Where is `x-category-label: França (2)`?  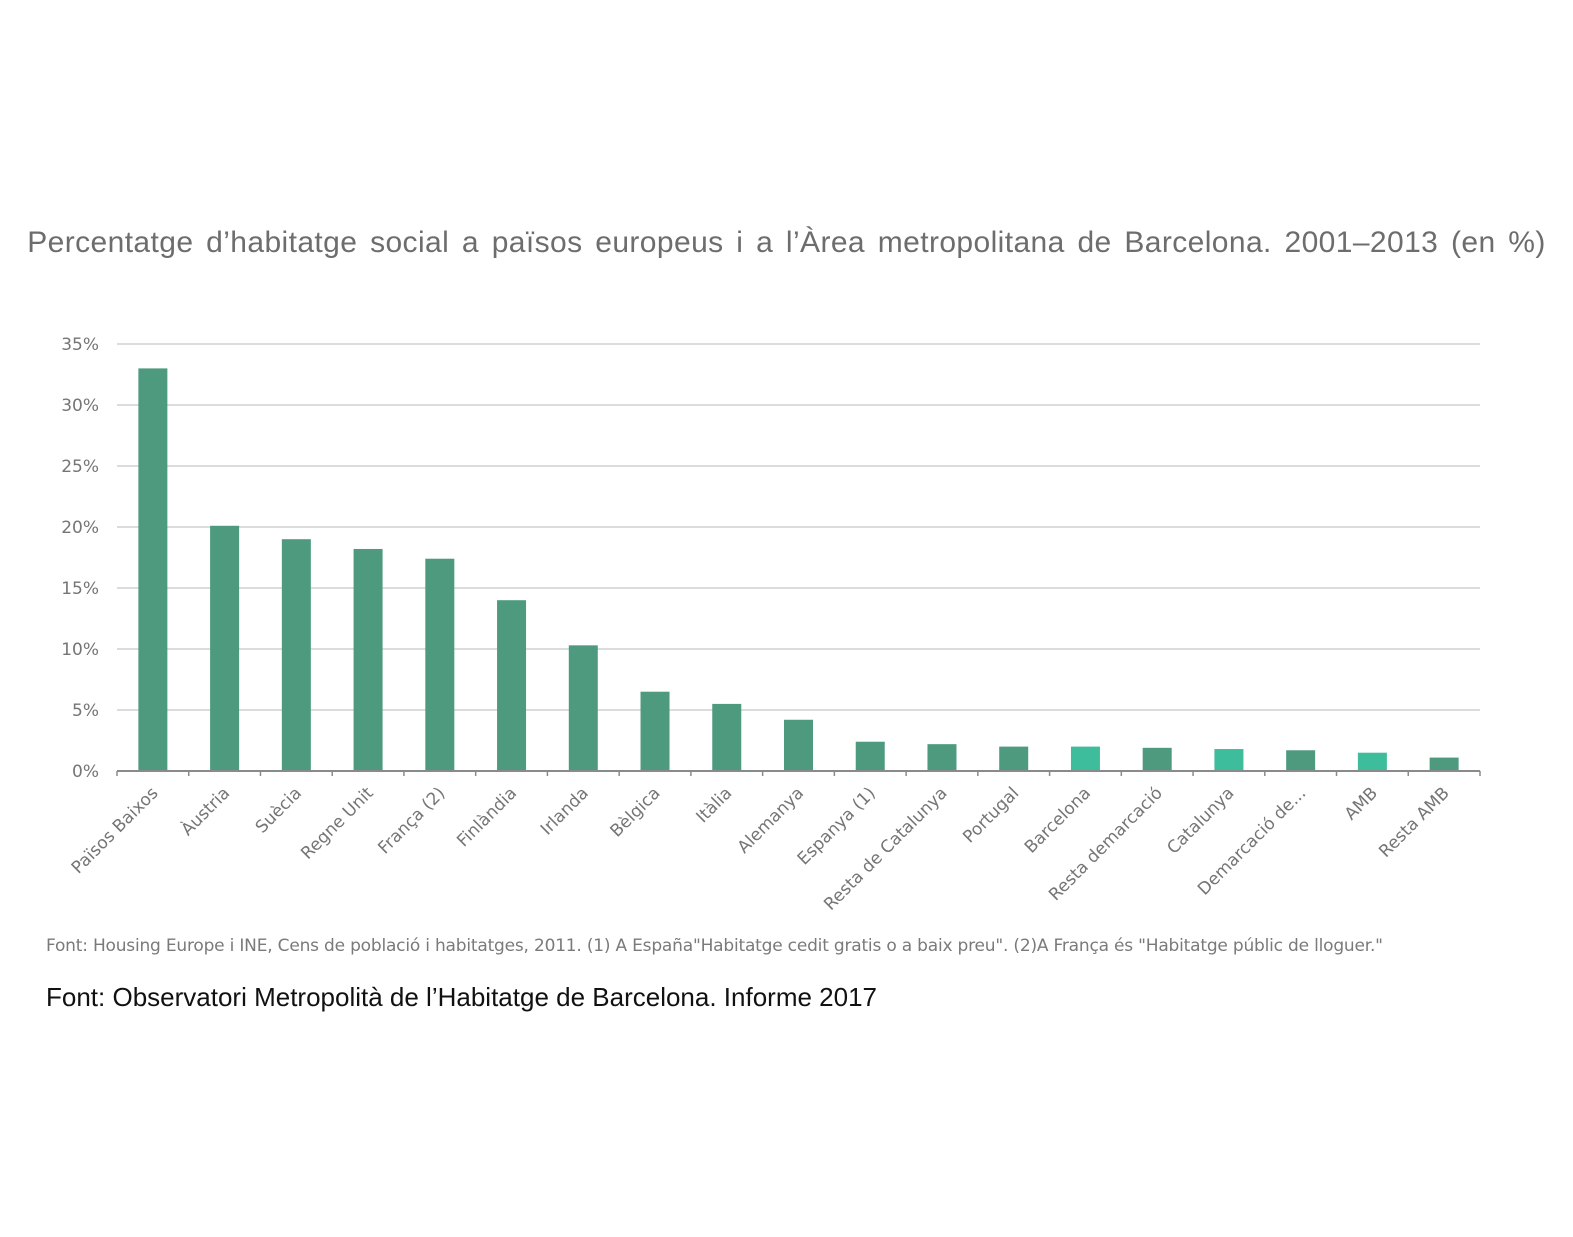 x-category-label: França (2) is located at coordinates (411, 820).